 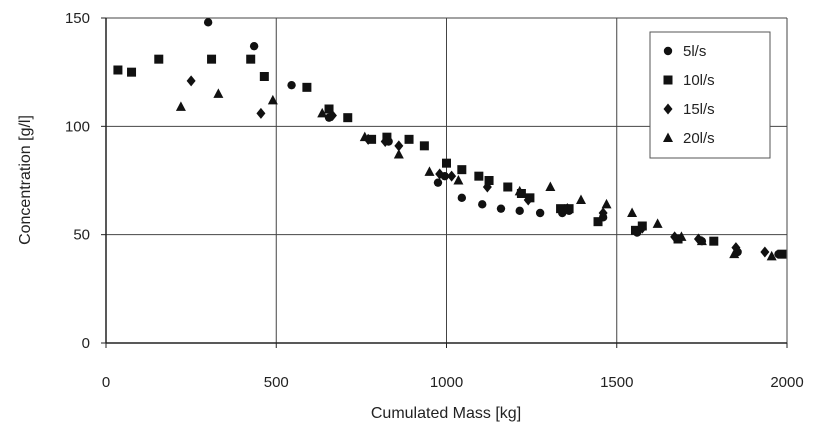 What do you see at coordinates (786, 382) in the screenshot?
I see `x-tick-label: 2000` at bounding box center [786, 382].